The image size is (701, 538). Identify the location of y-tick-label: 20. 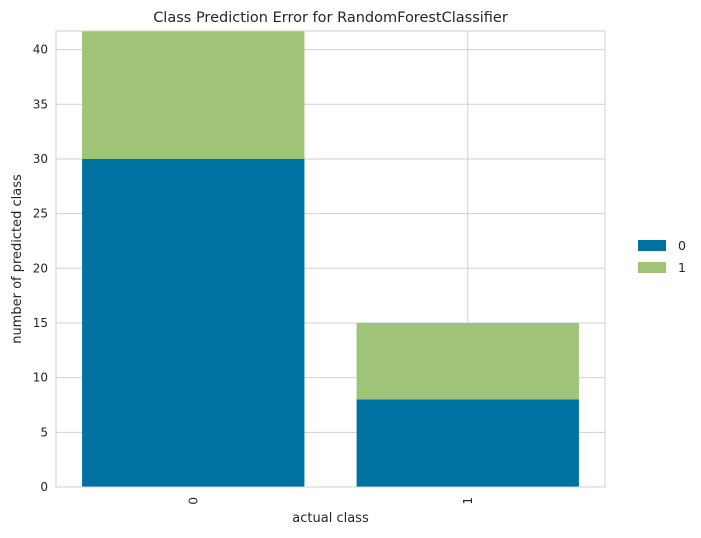
(40, 268).